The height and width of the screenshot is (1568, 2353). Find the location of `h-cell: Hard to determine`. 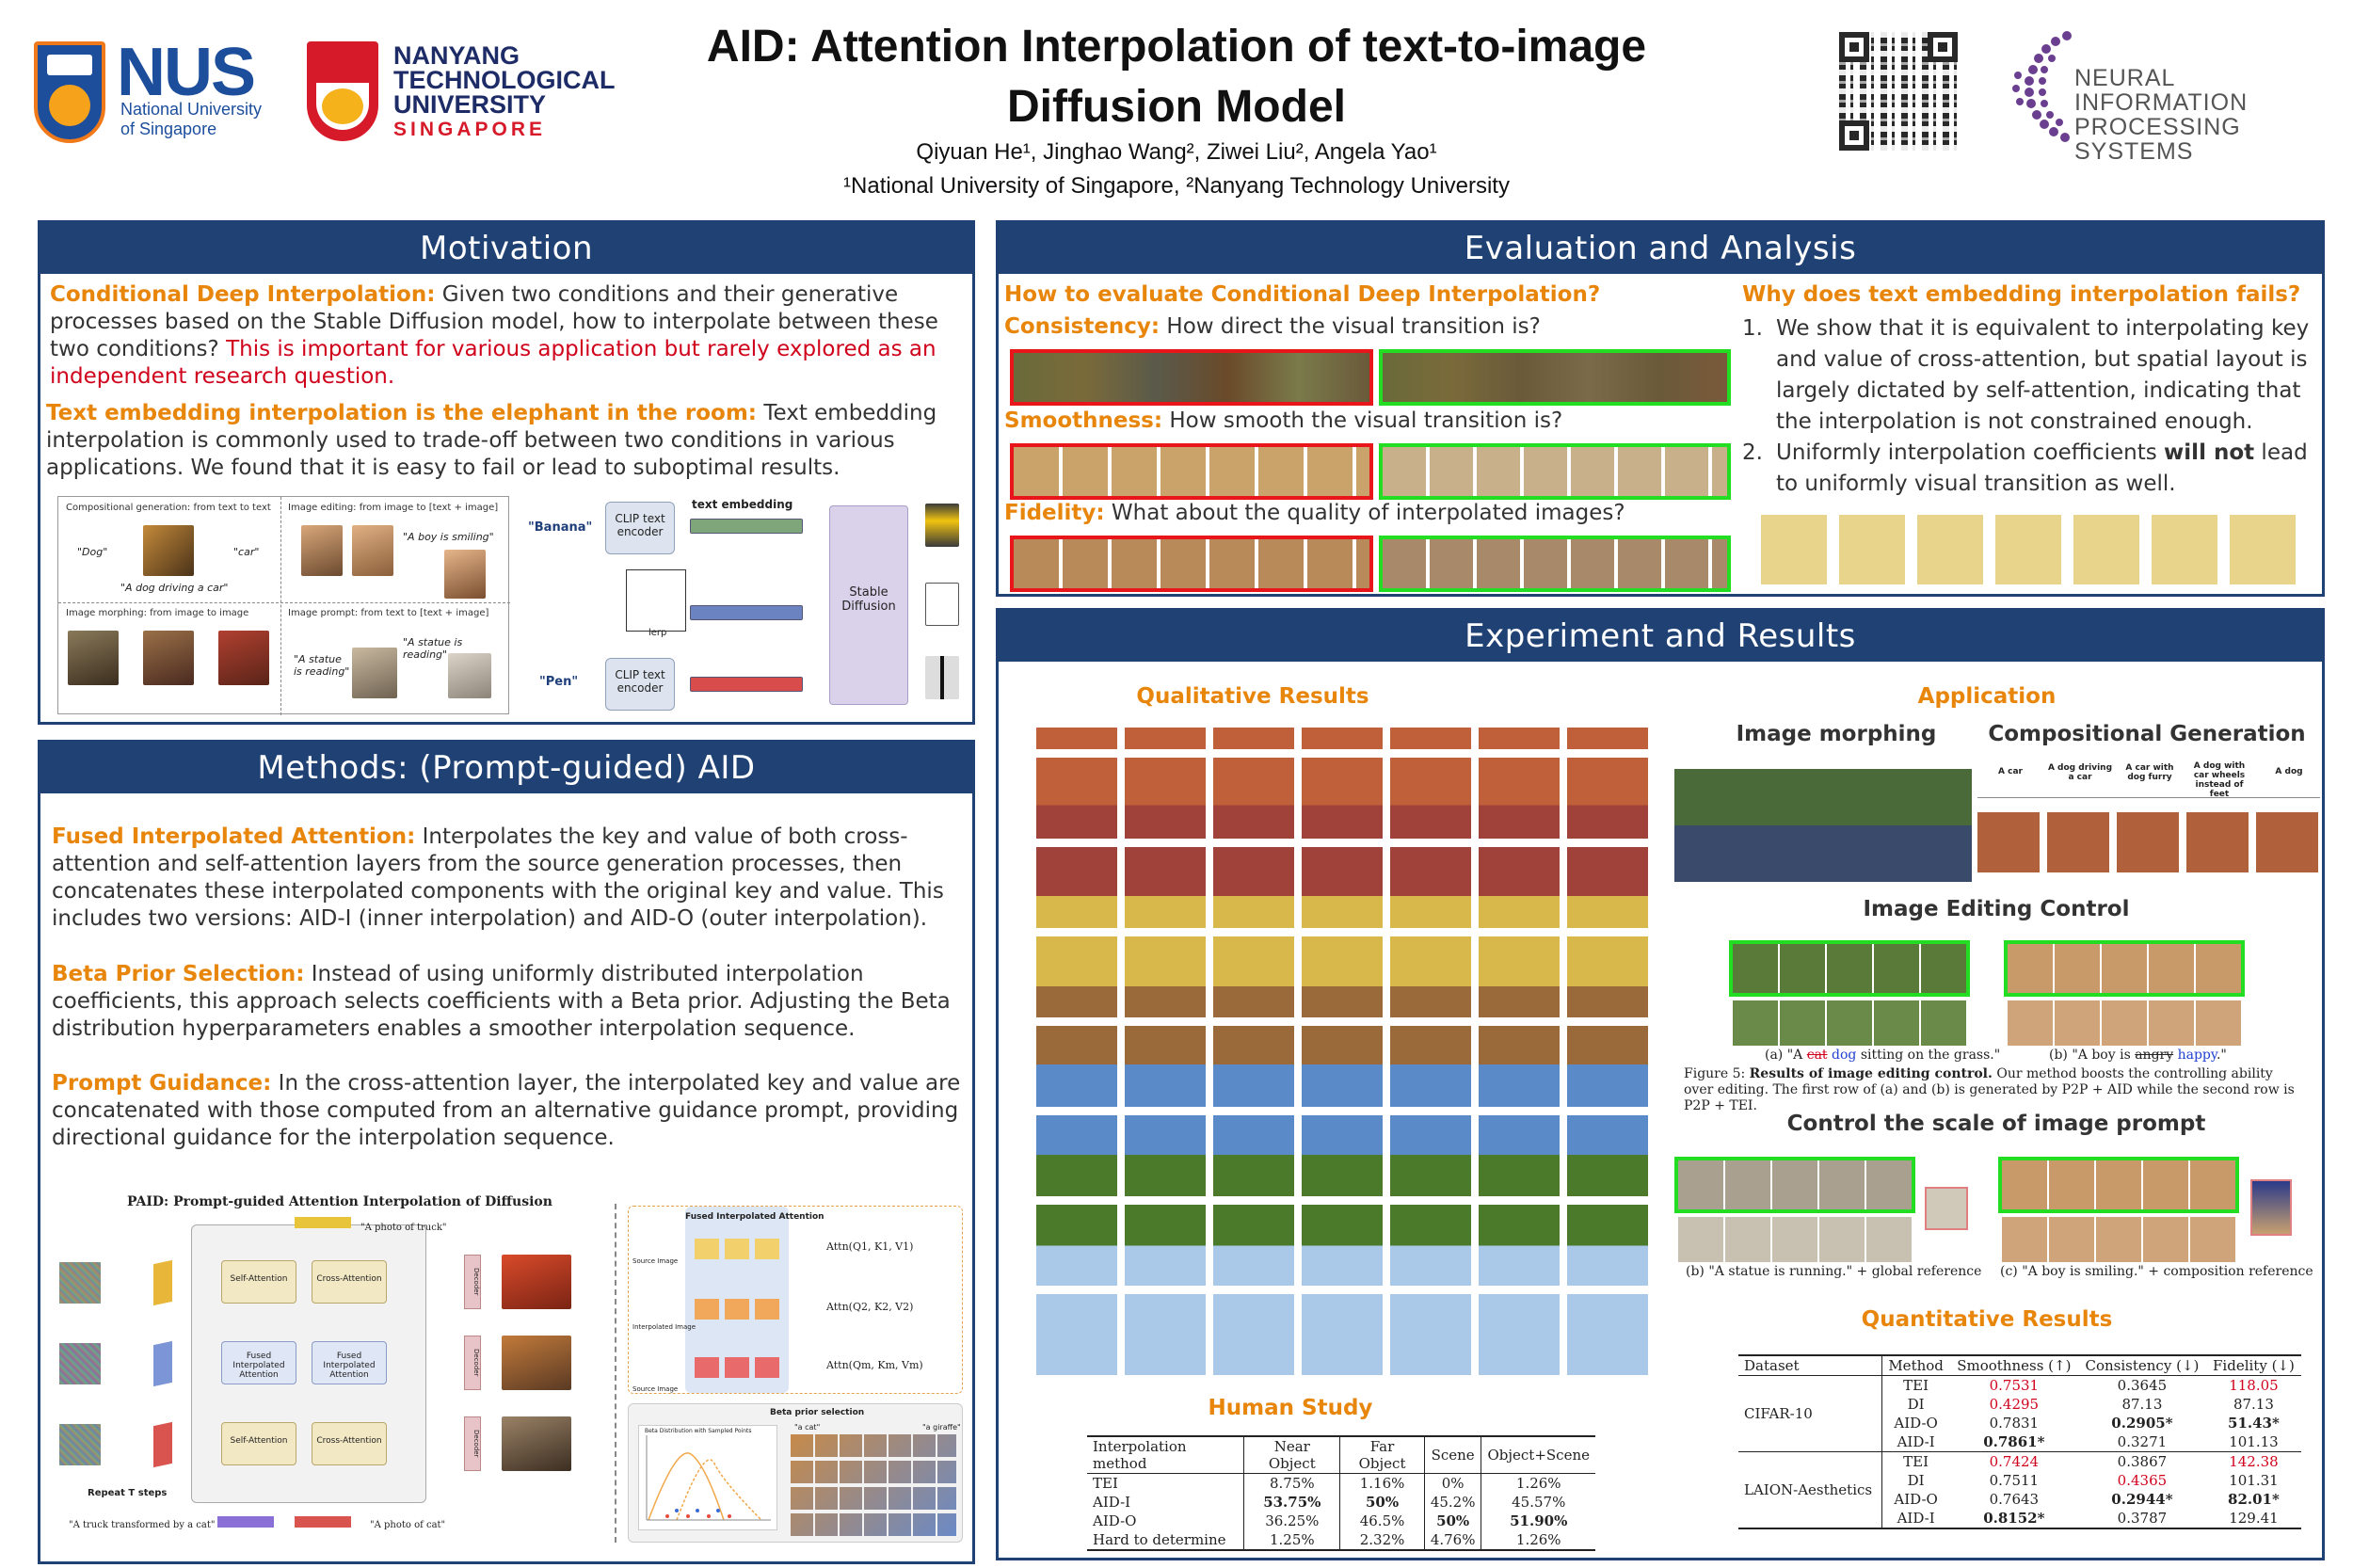

h-cell: Hard to determine is located at coordinates (1166, 1540).